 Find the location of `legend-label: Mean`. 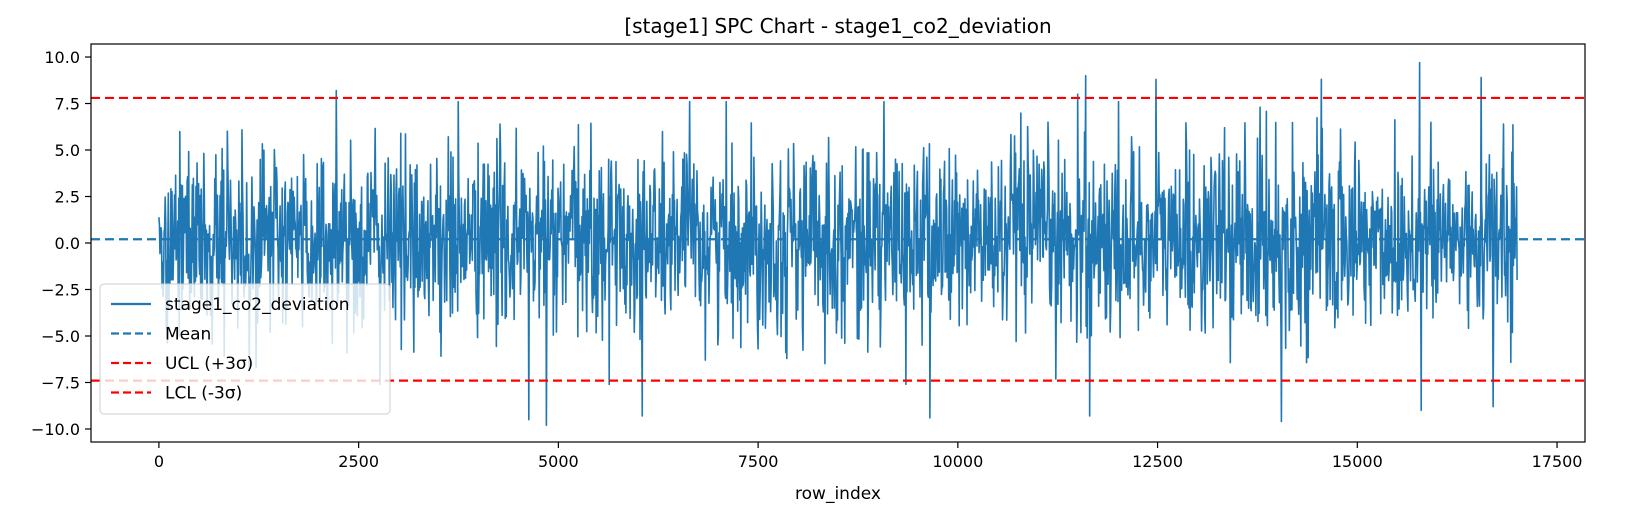

legend-label: Mean is located at coordinates (188, 335).